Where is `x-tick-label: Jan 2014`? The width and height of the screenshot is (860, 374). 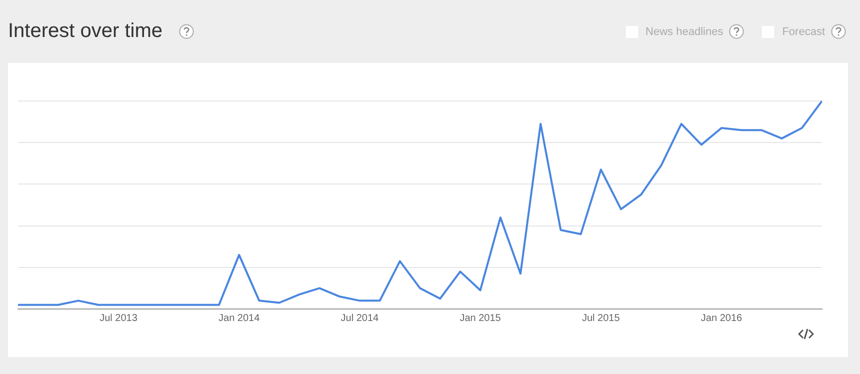
x-tick-label: Jan 2014 is located at coordinates (239, 318).